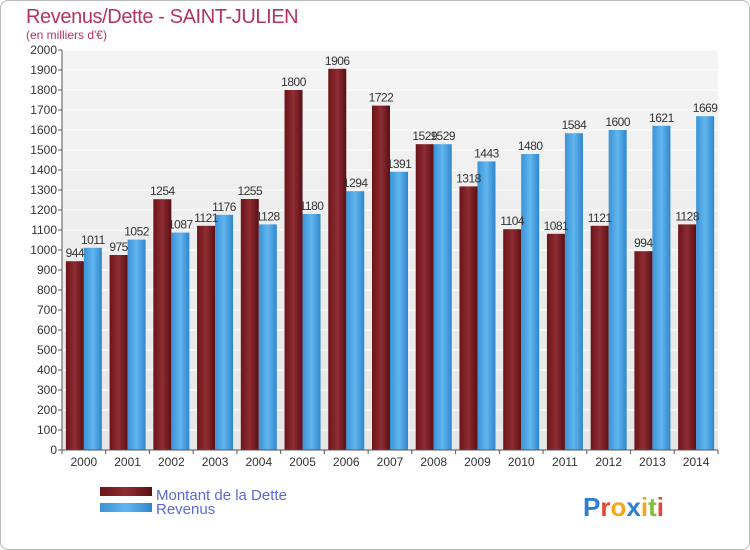 The height and width of the screenshot is (550, 750). Describe the element at coordinates (43, 130) in the screenshot. I see `y-tick-label: 1600` at that location.